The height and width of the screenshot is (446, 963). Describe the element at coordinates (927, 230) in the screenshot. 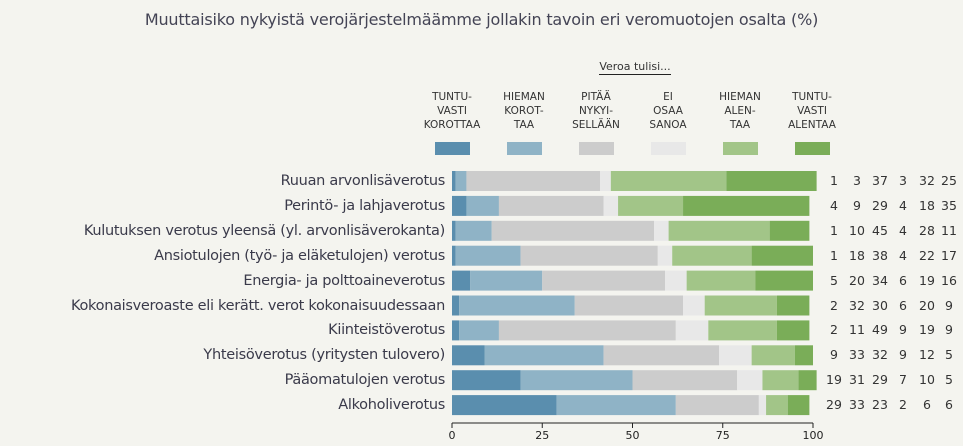

I see `value-cell: 28` at that location.